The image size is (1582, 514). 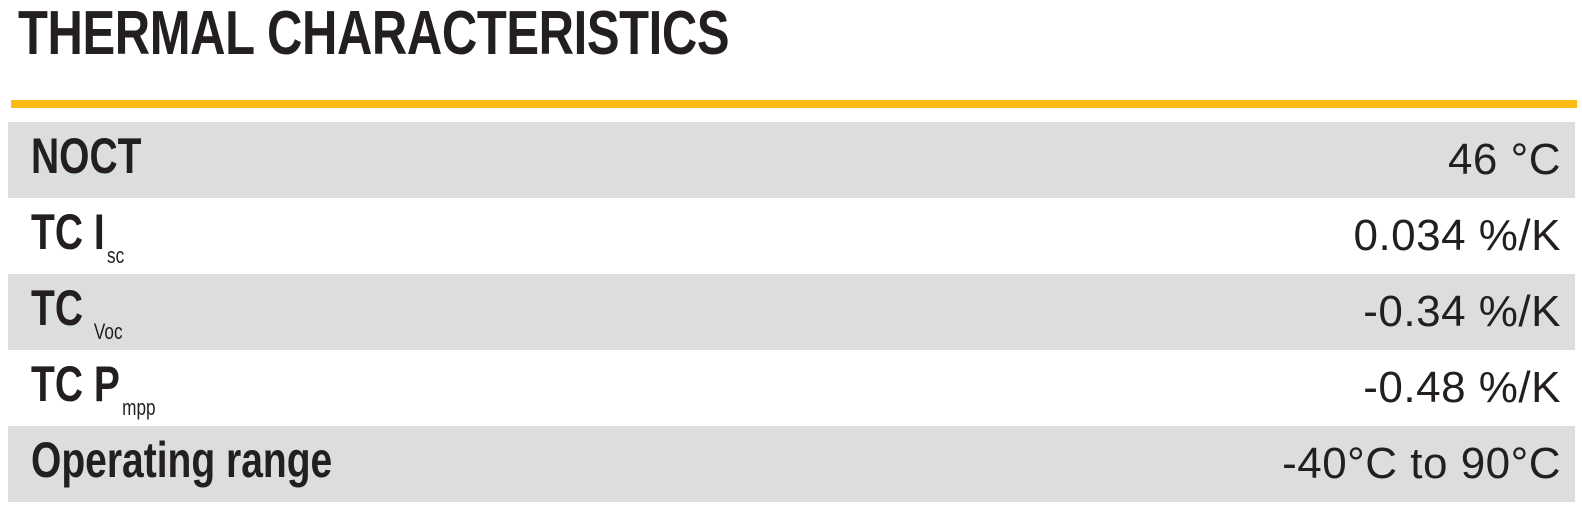 I want to click on row-label: NOCT, so click(x=87, y=160).